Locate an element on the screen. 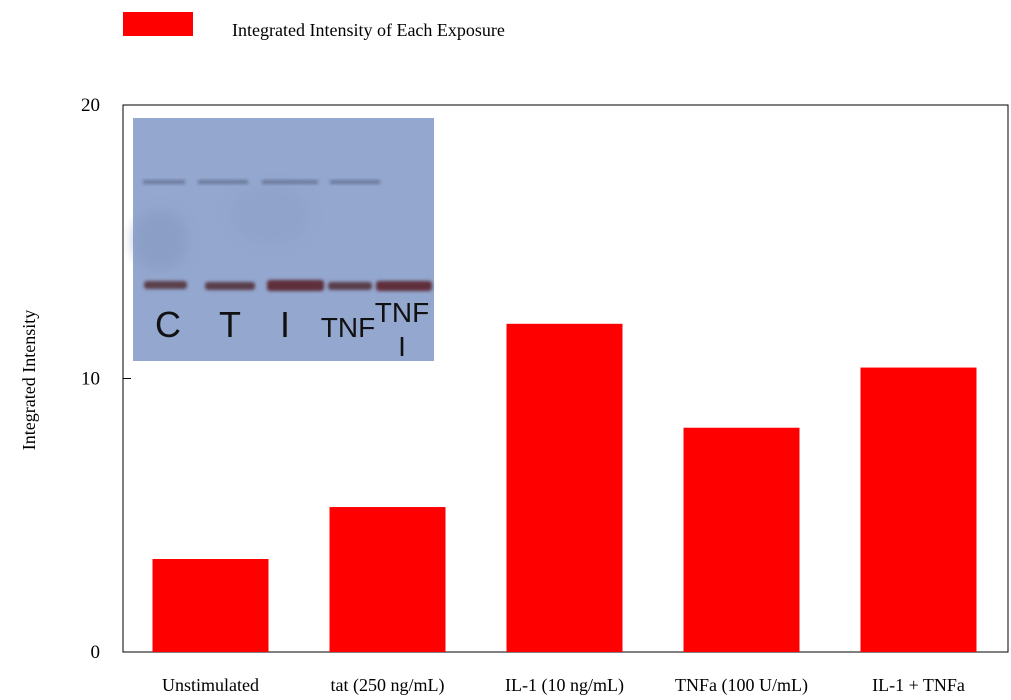 Image resolution: width=1011 pixels, height=700 pixels. lane-label-i-combined: I is located at coordinates (402, 346).